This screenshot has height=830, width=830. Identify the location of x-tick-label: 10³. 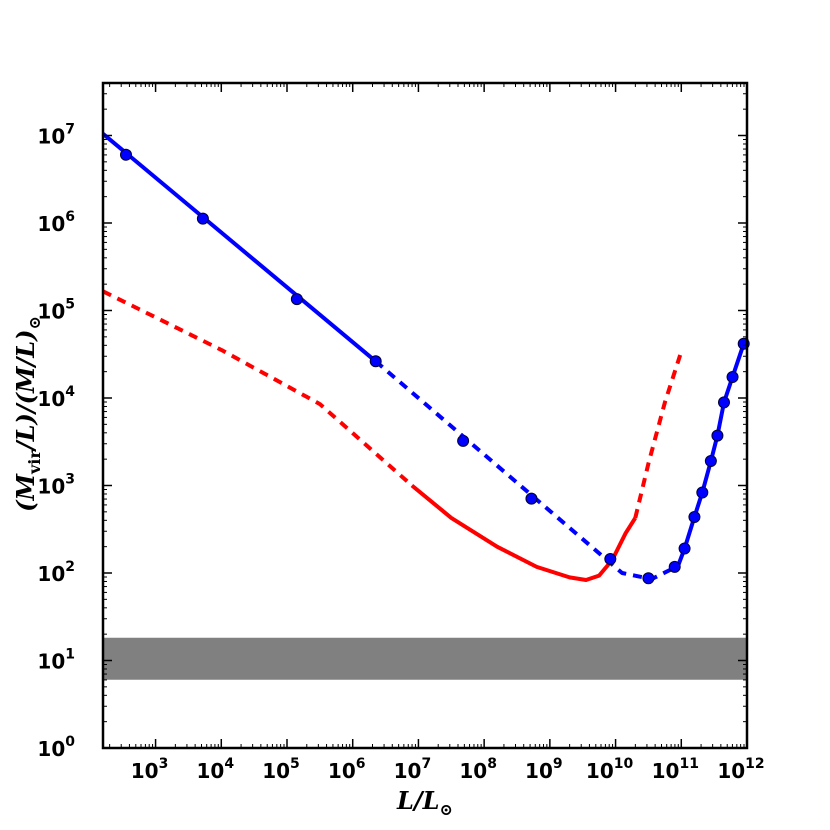
(150, 769).